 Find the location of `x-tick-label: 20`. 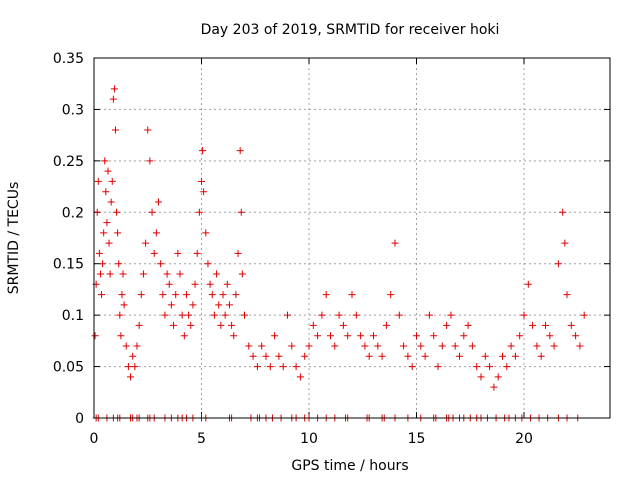

x-tick-label: 20 is located at coordinates (524, 439).